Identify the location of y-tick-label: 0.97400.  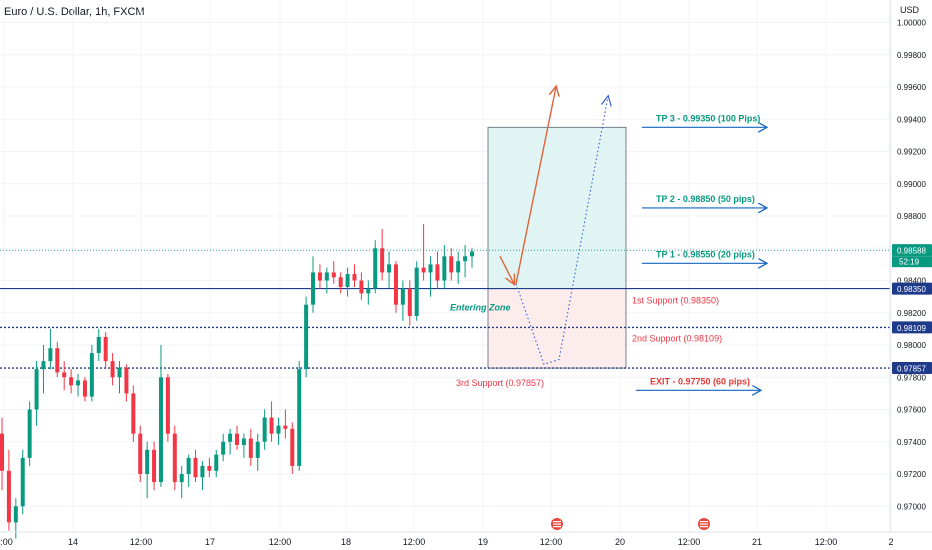
(911, 442).